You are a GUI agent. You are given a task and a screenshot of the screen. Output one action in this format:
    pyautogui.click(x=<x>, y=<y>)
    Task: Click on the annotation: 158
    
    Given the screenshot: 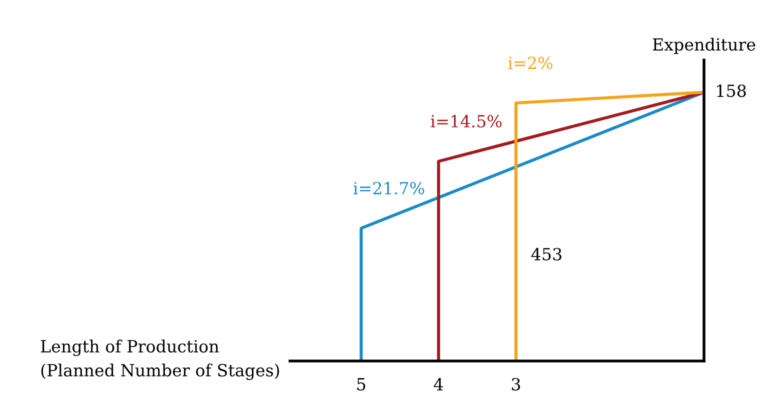 What is the action you would take?
    pyautogui.click(x=731, y=91)
    